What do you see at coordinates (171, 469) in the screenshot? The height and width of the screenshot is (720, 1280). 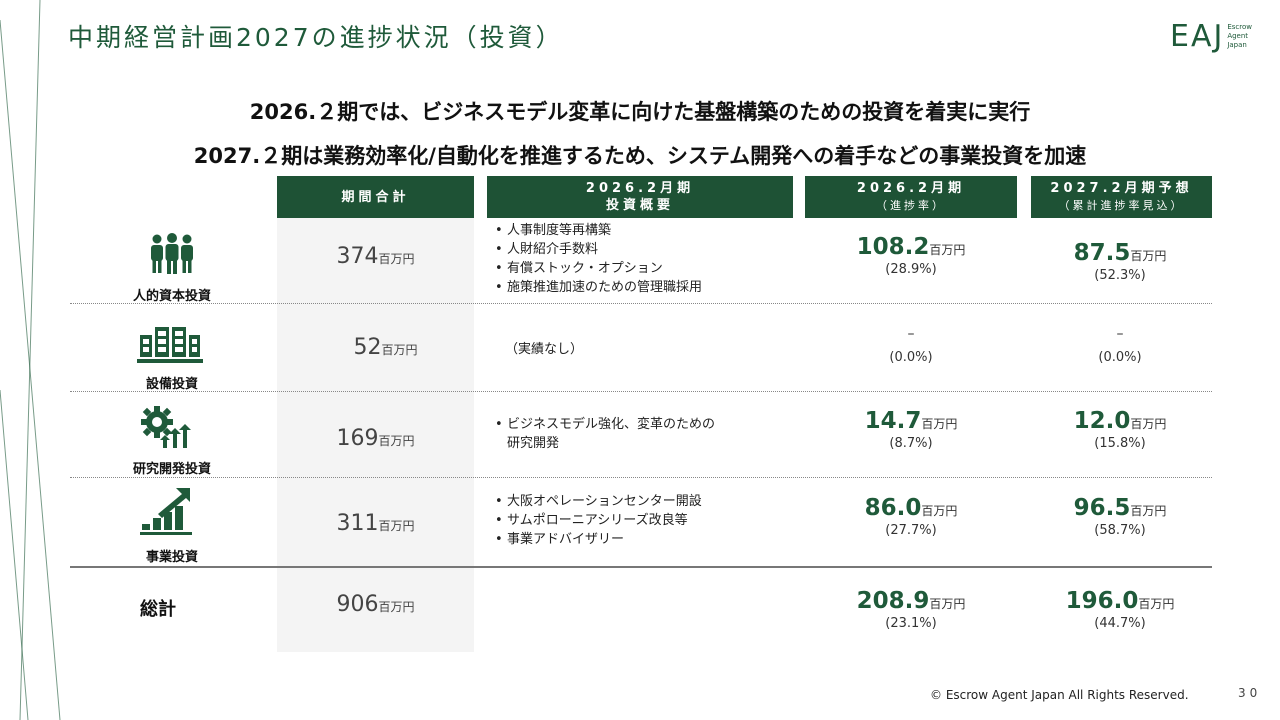 I see `row-label-rnd: 研究開発投資` at bounding box center [171, 469].